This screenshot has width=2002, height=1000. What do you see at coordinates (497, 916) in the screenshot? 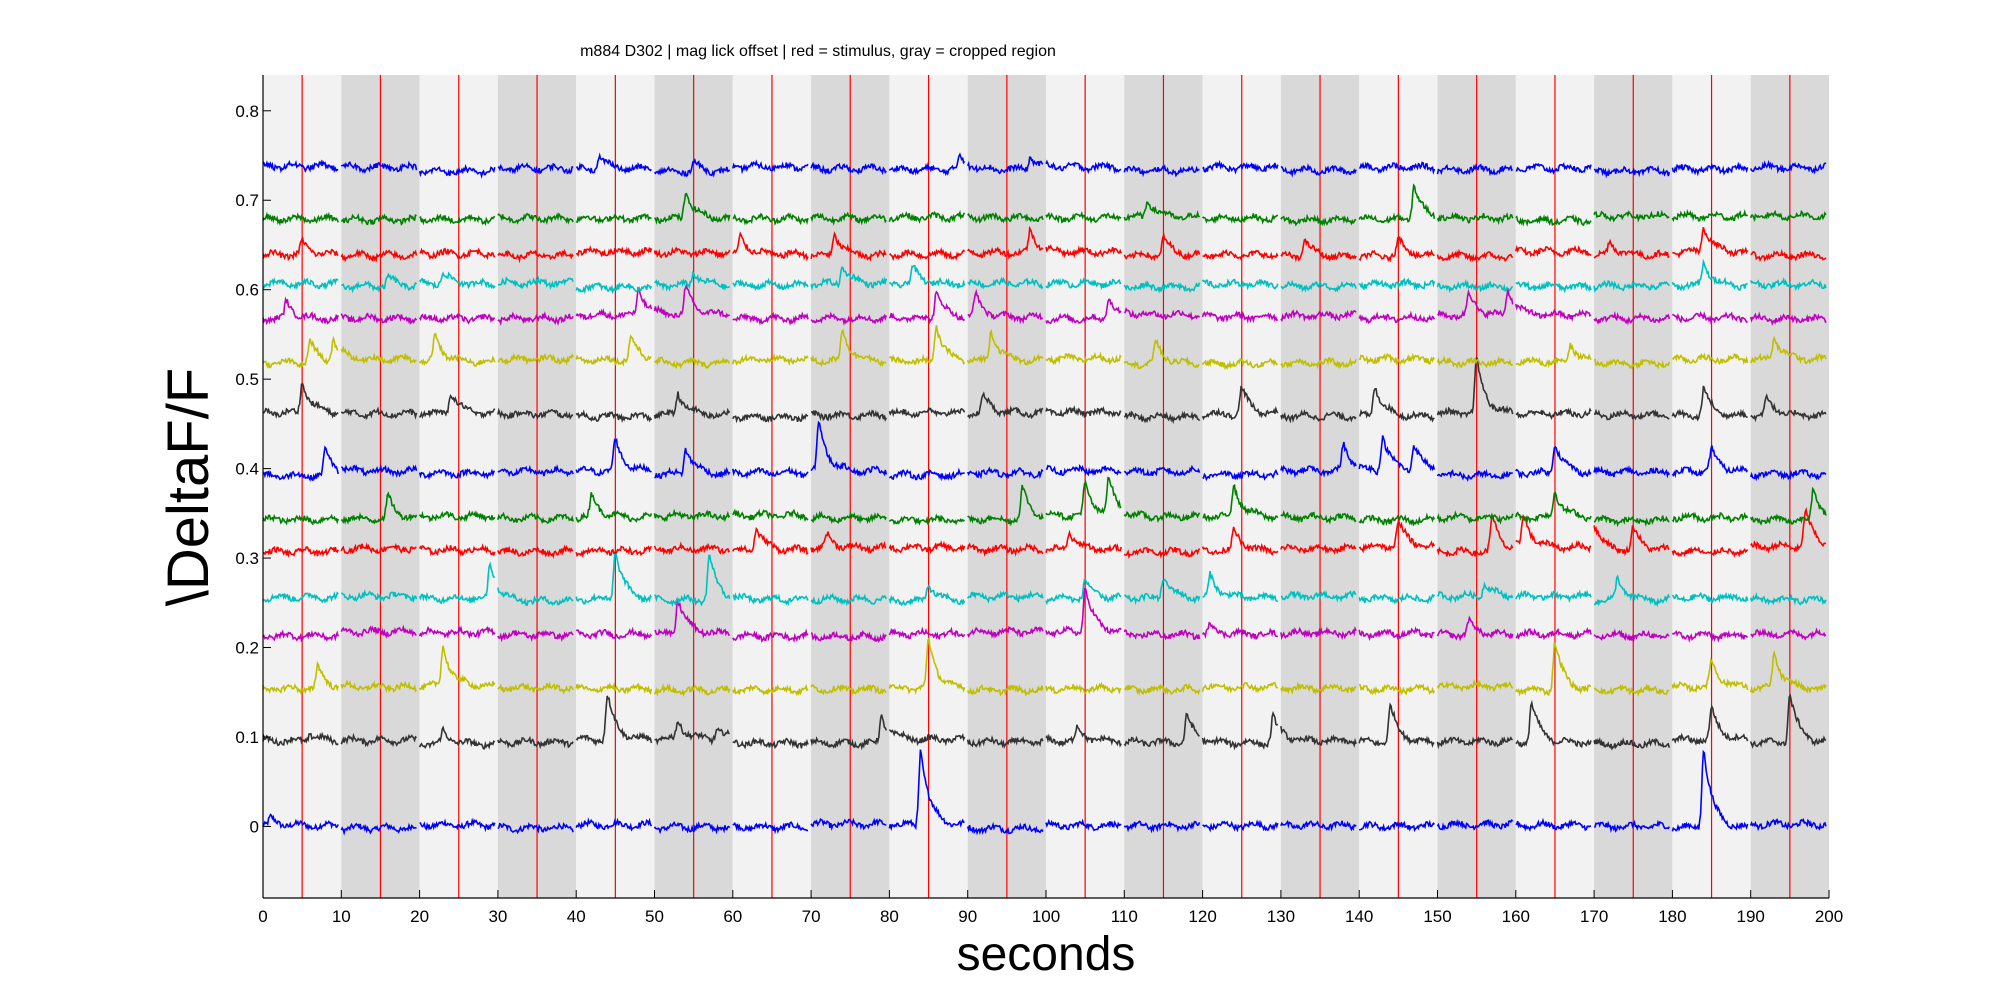
I see `x-tick-label: 30` at bounding box center [497, 916].